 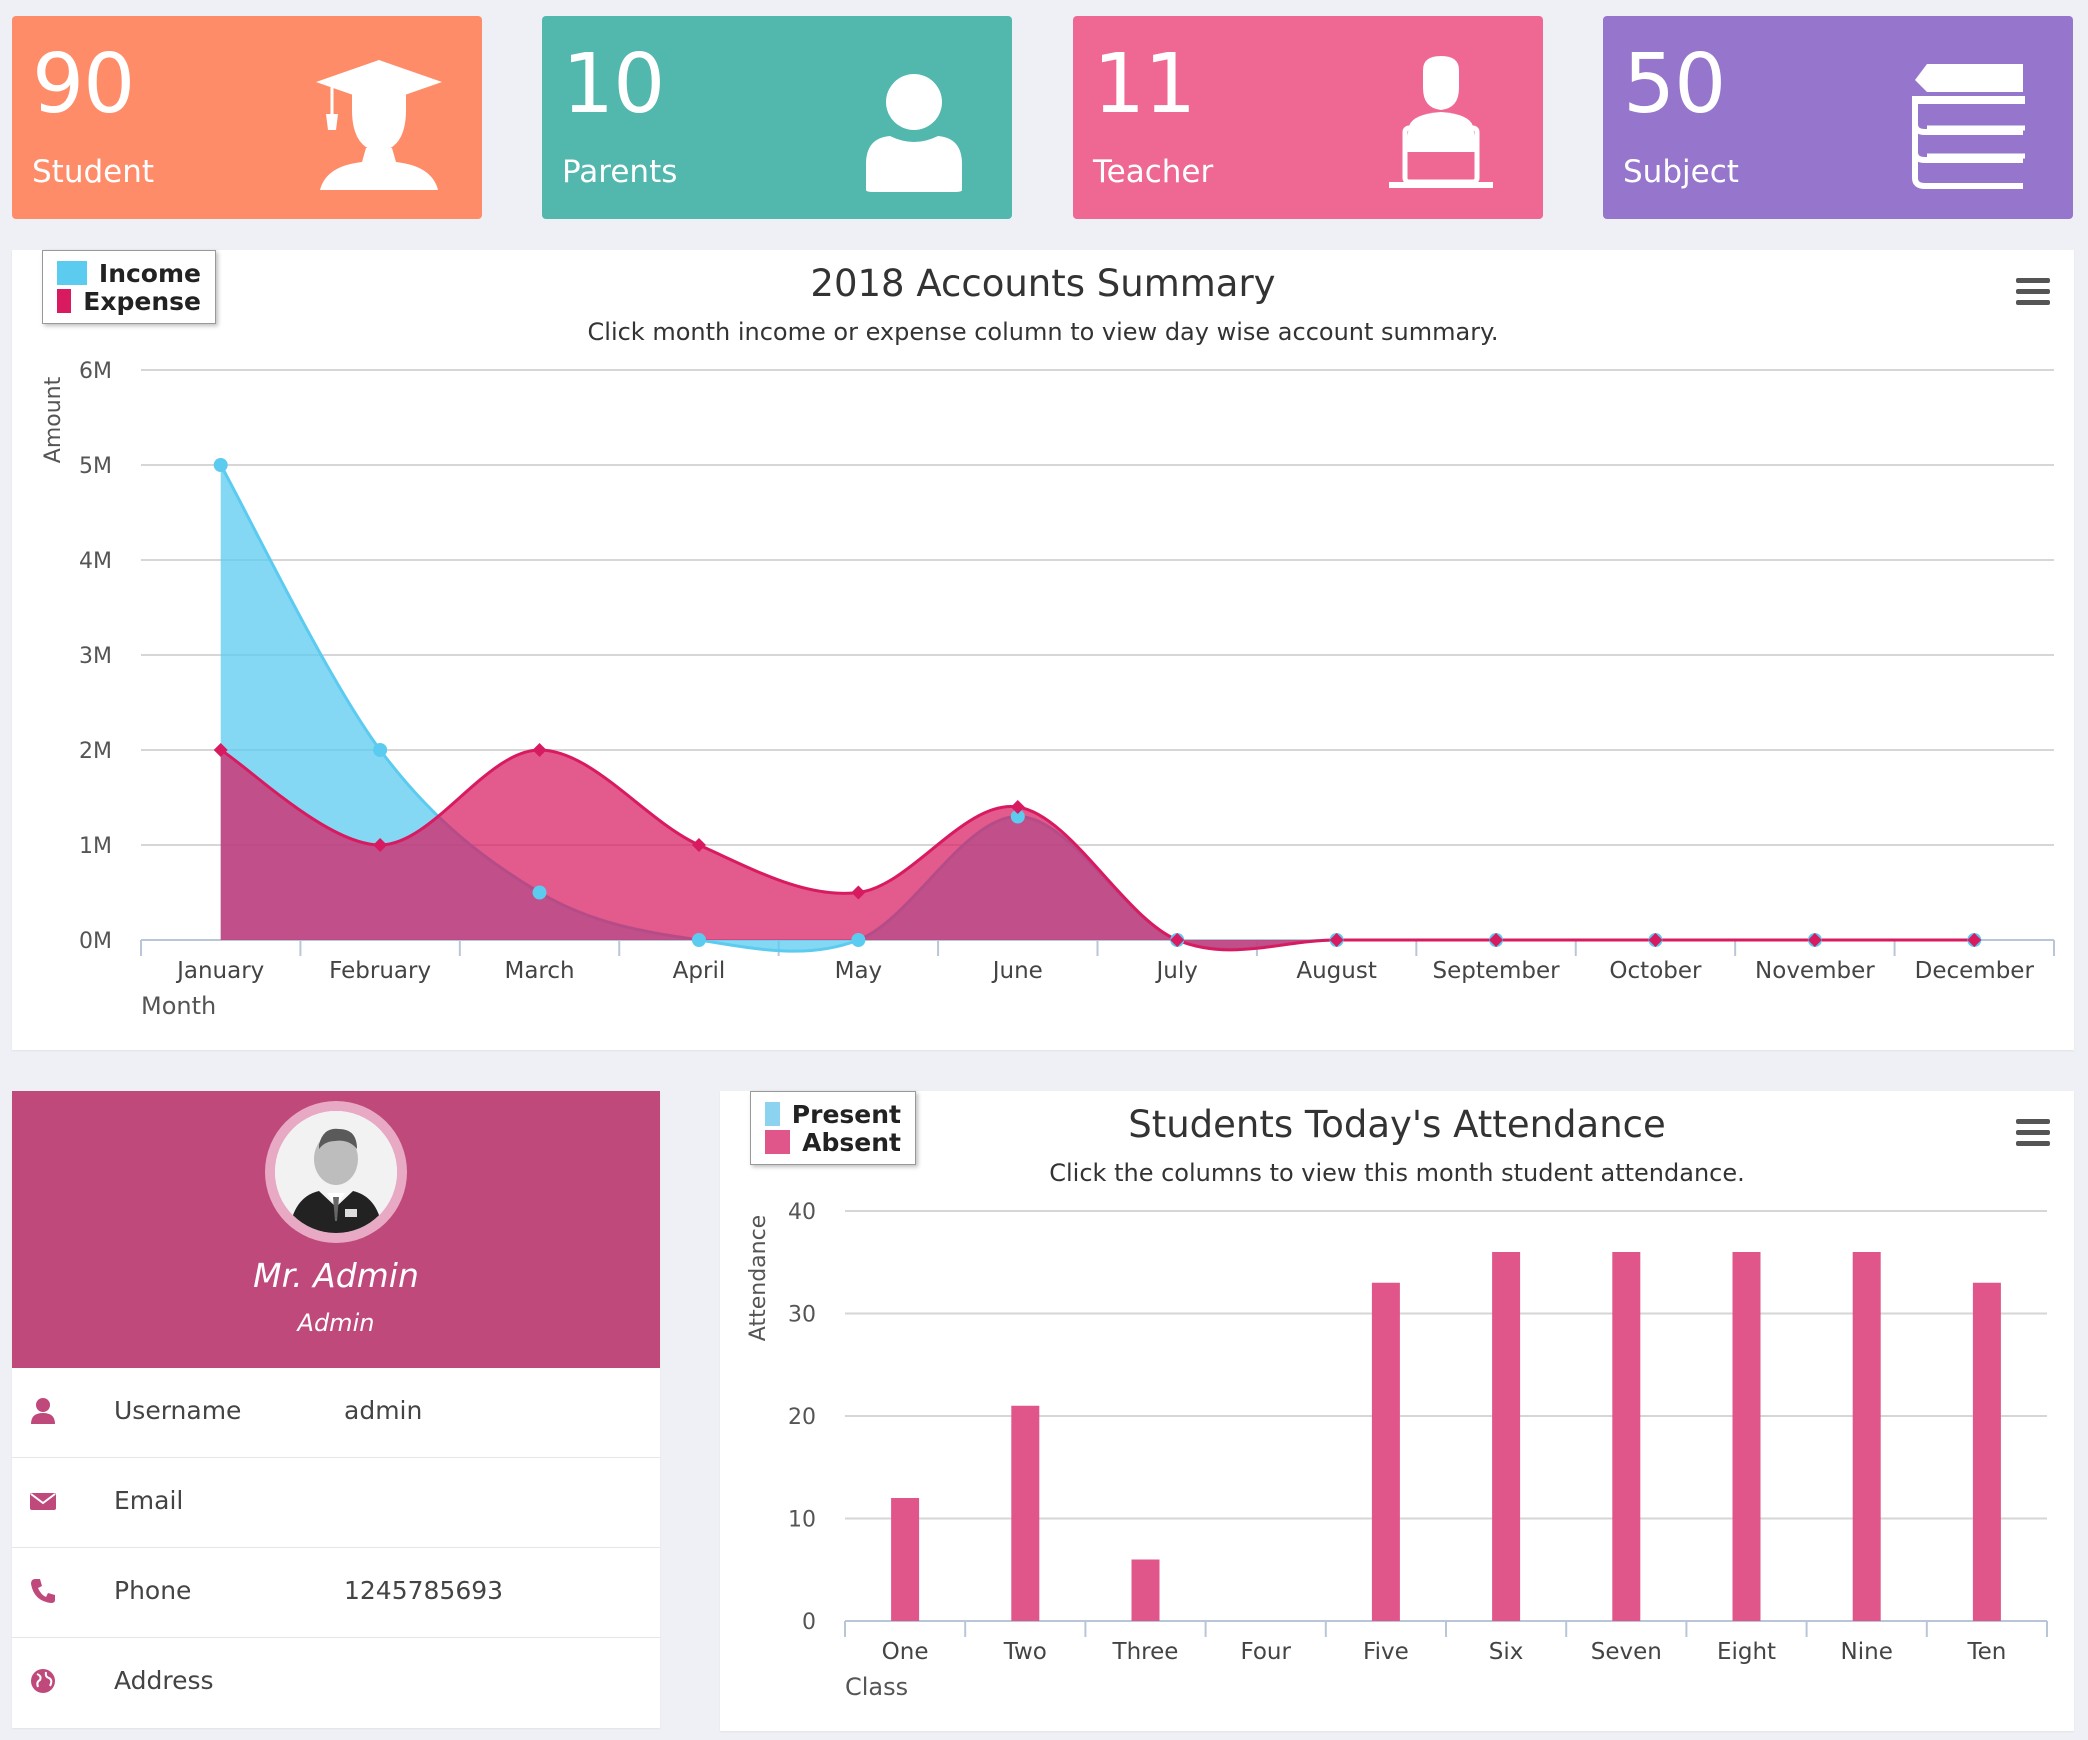 I want to click on globe-icon, so click(x=43, y=1681).